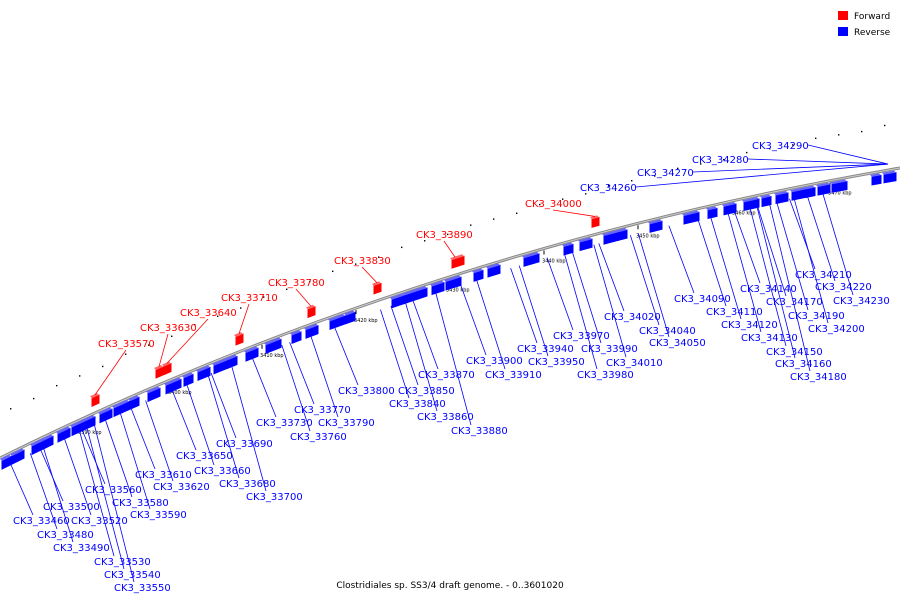 Image resolution: width=900 pixels, height=600 pixels. What do you see at coordinates (204, 456) in the screenshot?
I see `reverse-gene-label: CK3_33650` at bounding box center [204, 456].